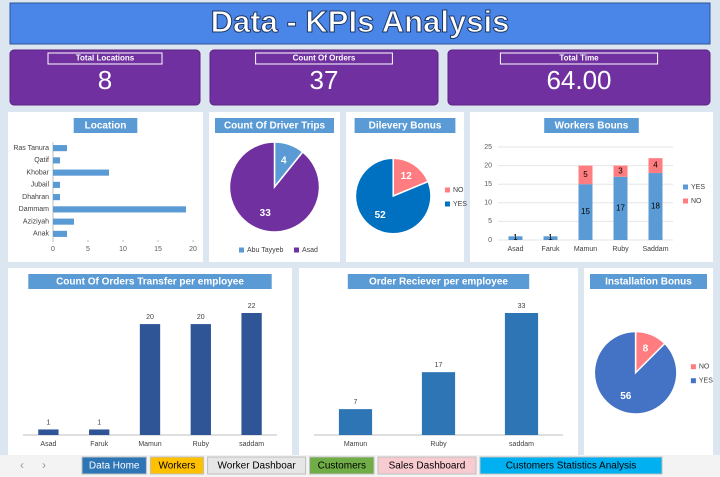 The image size is (720, 477). What do you see at coordinates (99, 444) in the screenshot?
I see `x-tick-label: Faruk` at bounding box center [99, 444].